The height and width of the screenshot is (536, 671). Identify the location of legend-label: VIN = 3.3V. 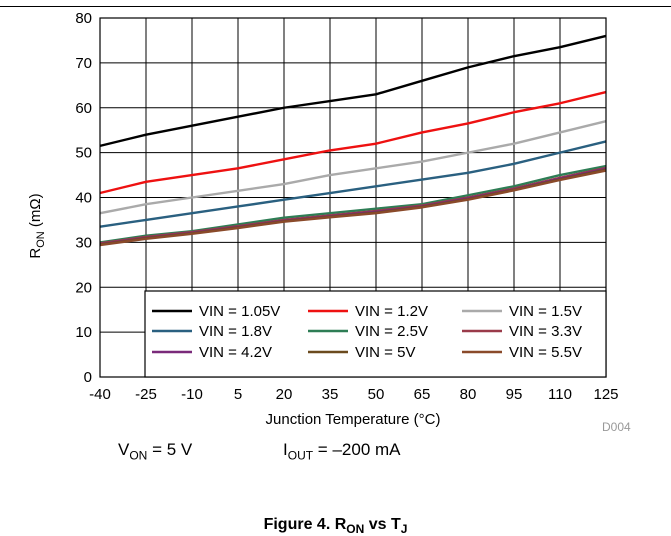
(545, 331).